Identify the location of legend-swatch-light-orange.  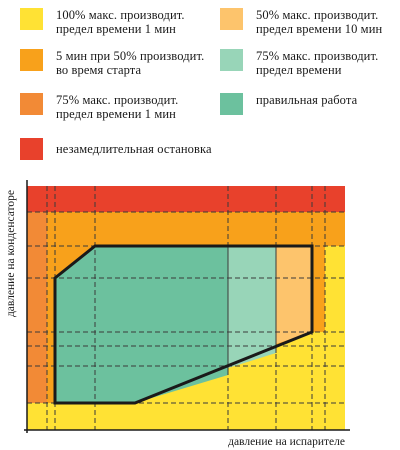
(231, 19).